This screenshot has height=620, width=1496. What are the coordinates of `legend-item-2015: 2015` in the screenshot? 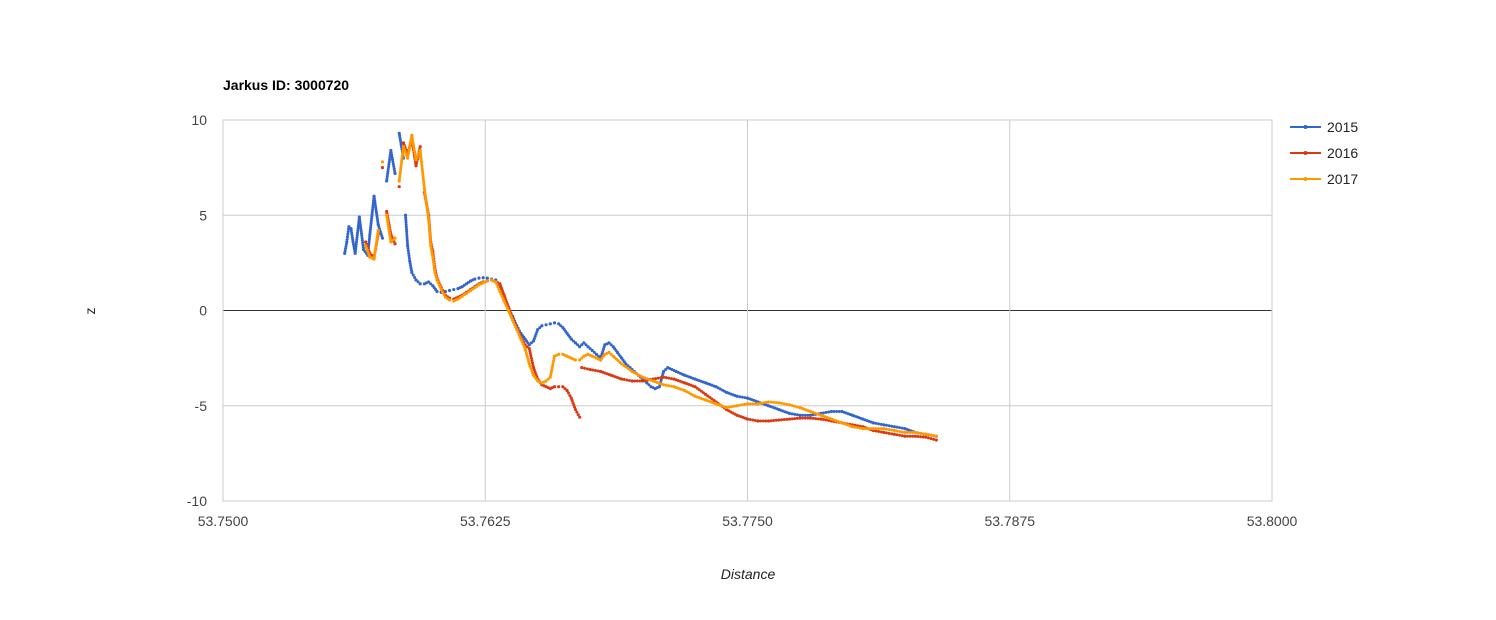 It's located at (1324, 127).